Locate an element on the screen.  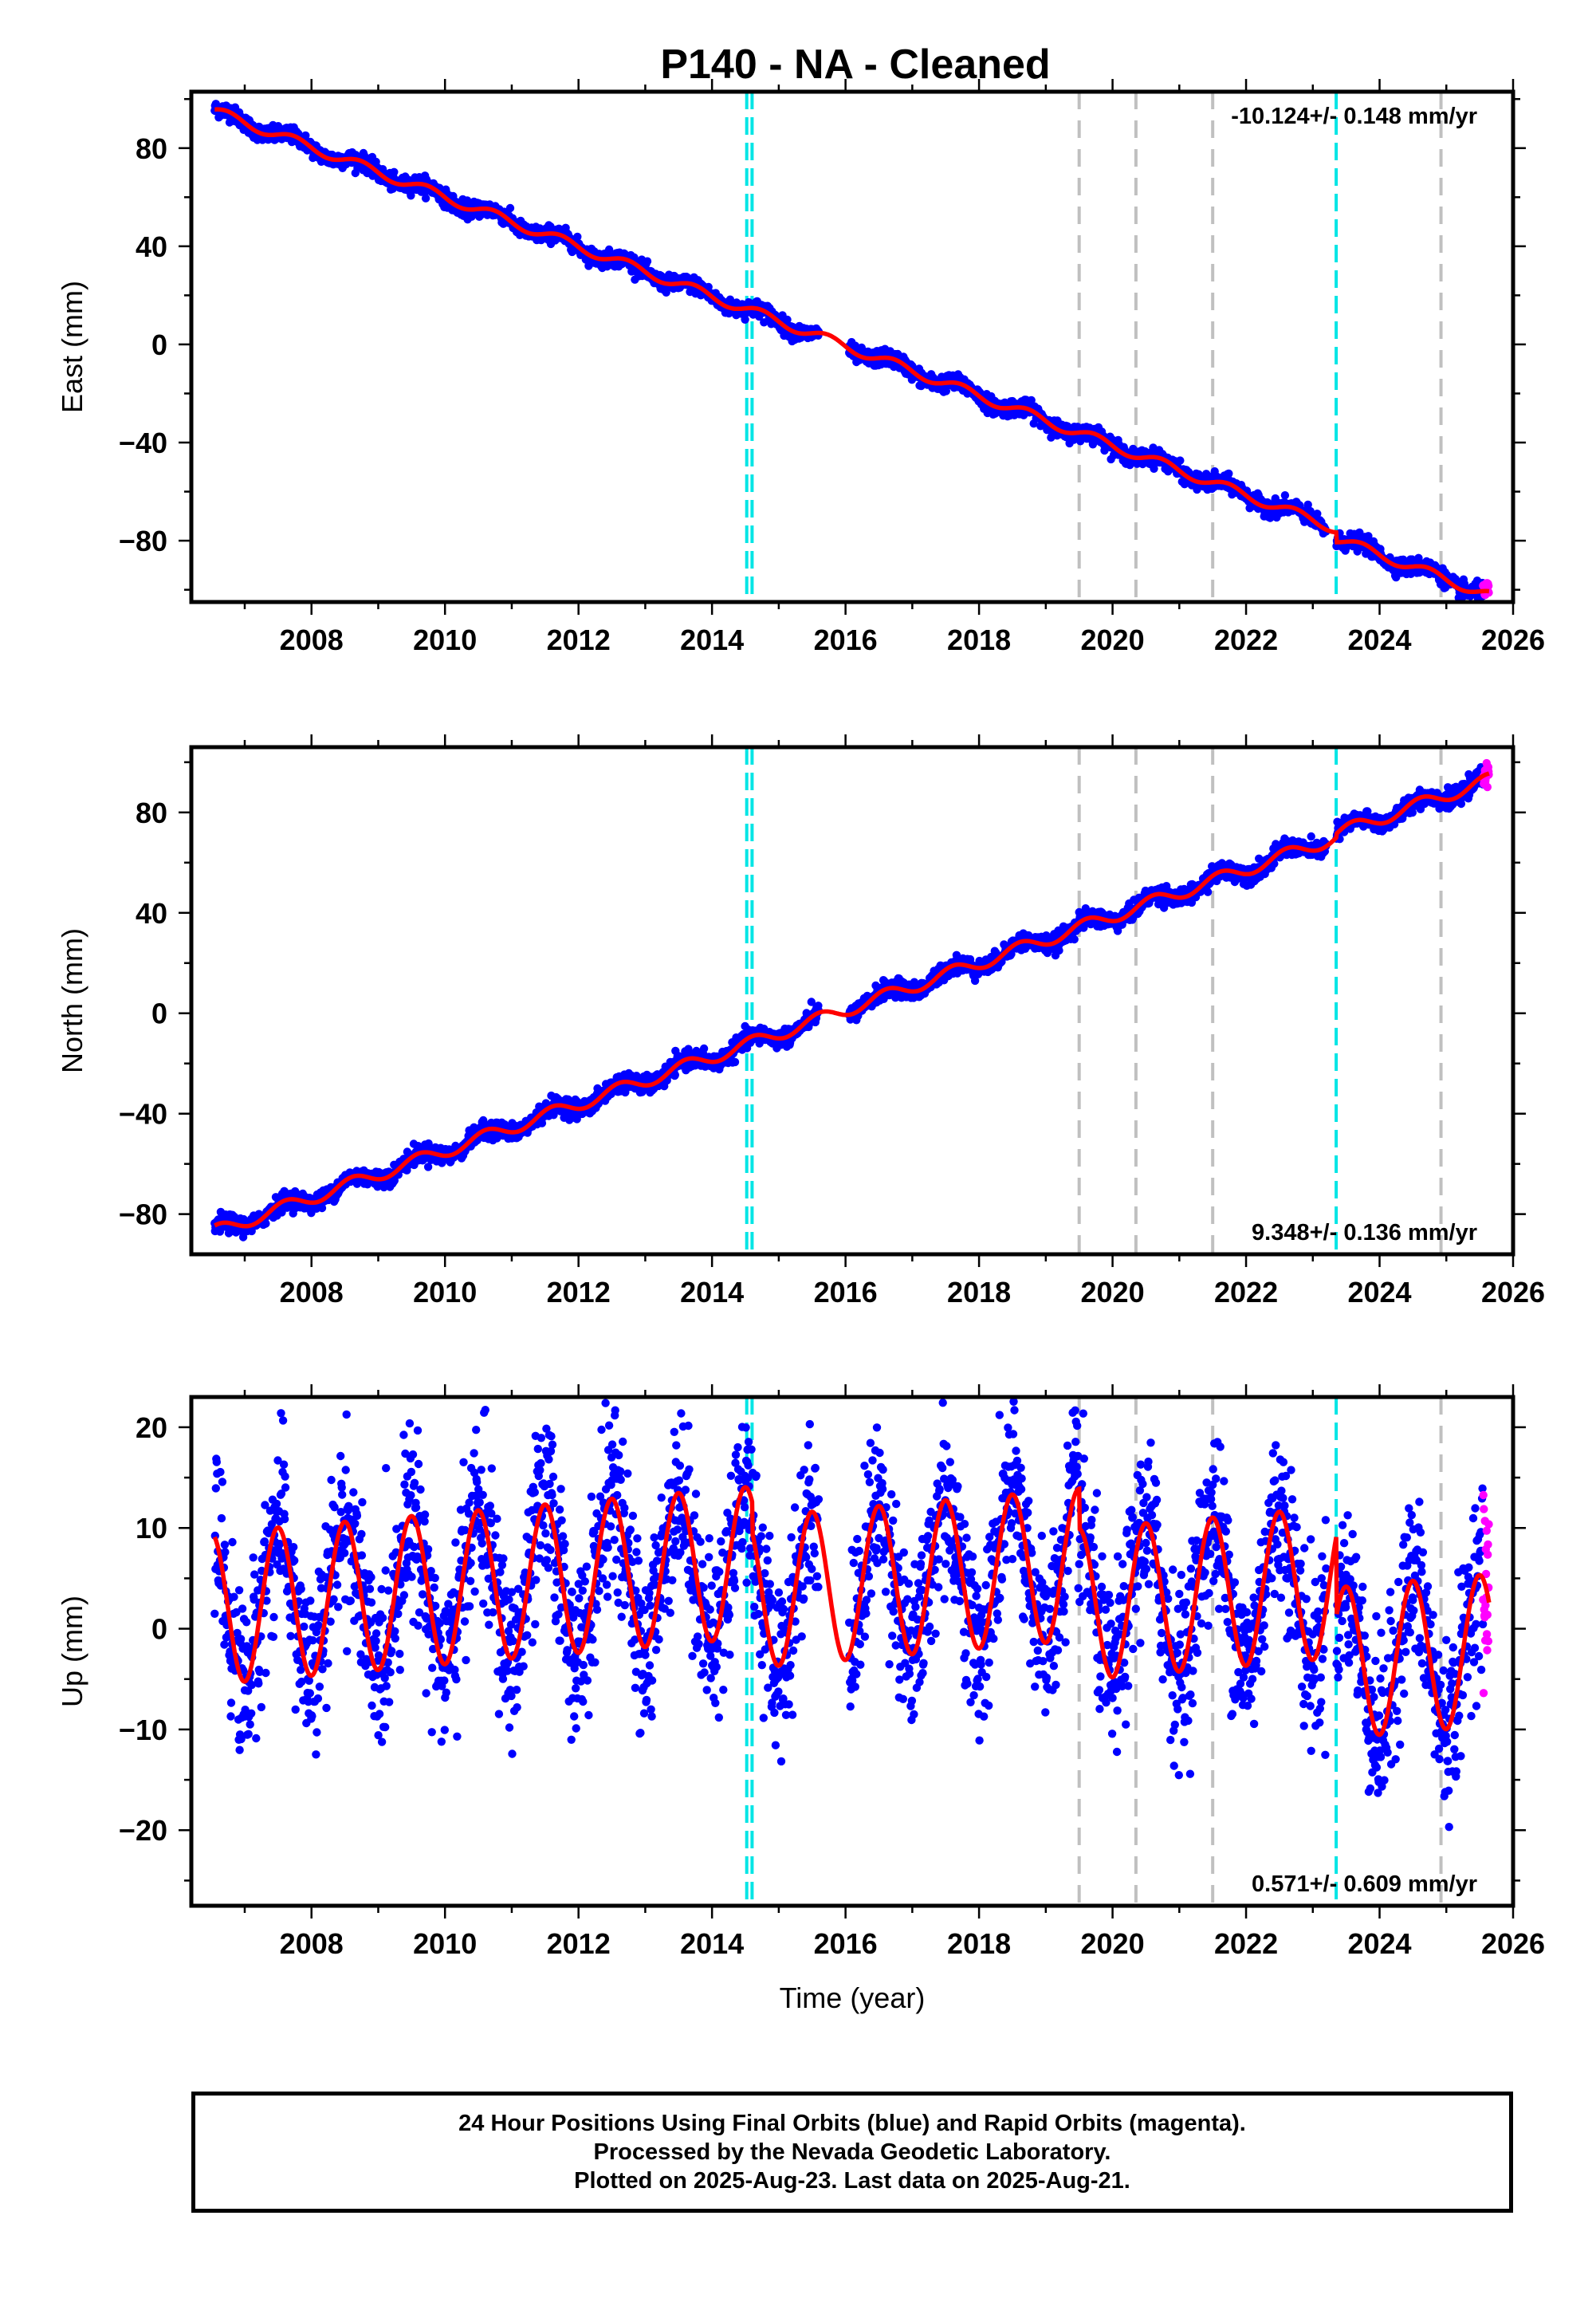
y-tick-label: 0 is located at coordinates (159, 345).